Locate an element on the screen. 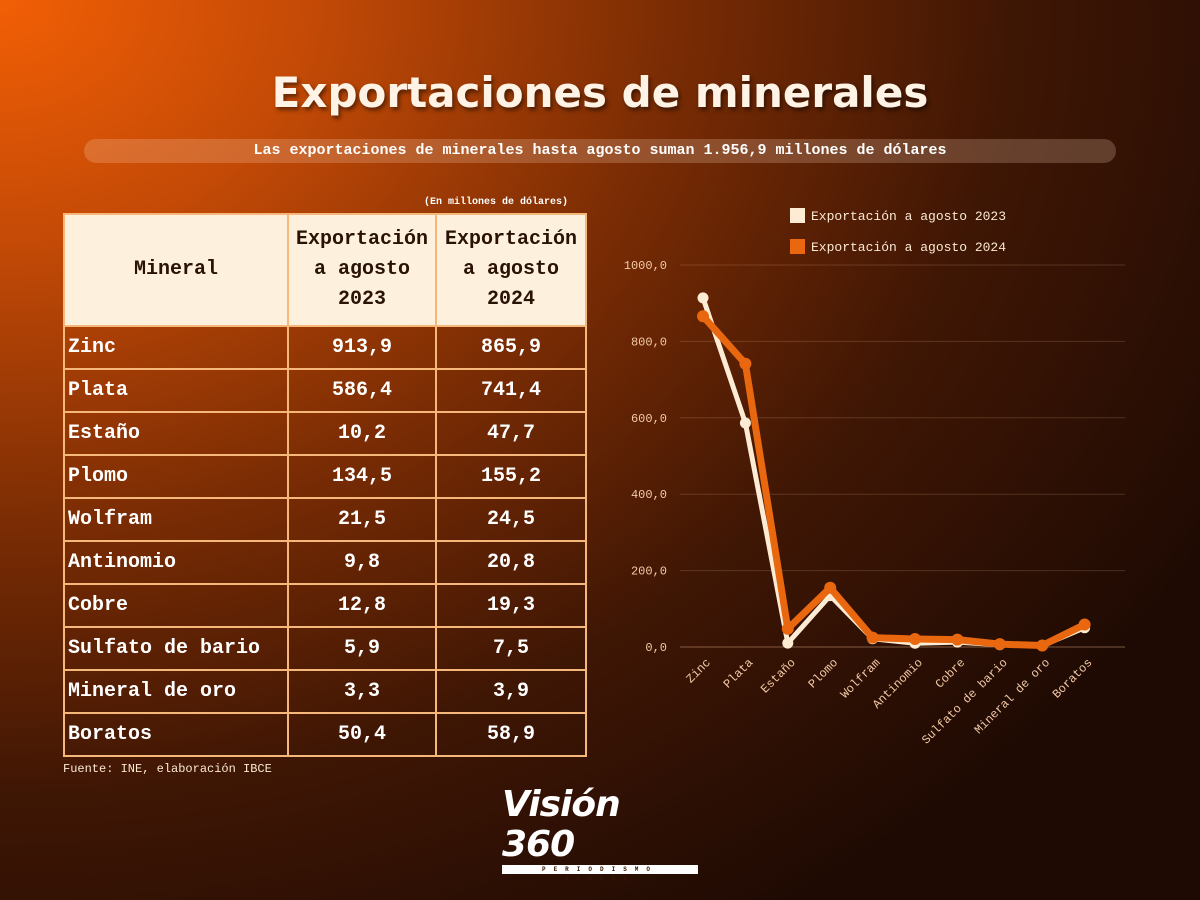 Image resolution: width=1200 pixels, height=900 pixels. y-tick-label: 200,0 is located at coordinates (649, 572).